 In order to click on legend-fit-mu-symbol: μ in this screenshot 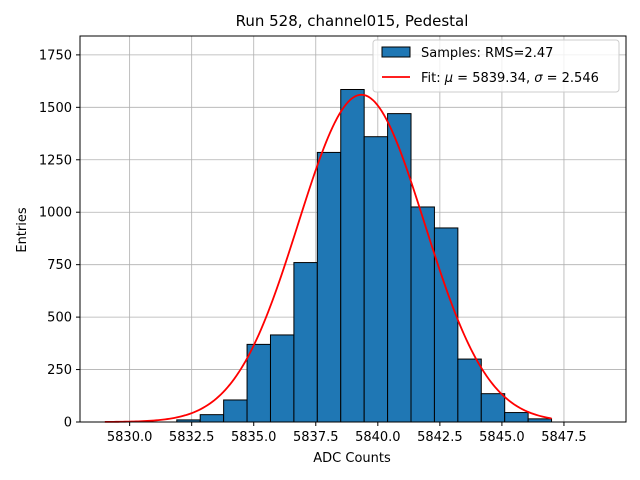, I will do `click(448, 78)`.